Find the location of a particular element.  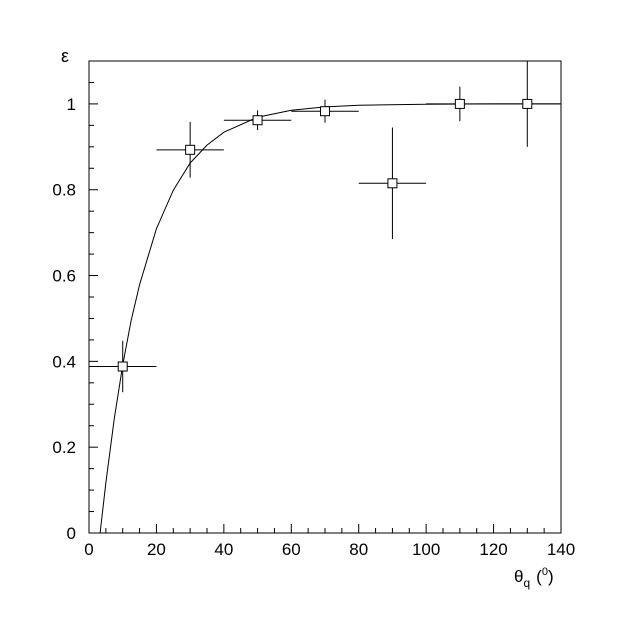

y-axis-label: ε is located at coordinates (65, 56).